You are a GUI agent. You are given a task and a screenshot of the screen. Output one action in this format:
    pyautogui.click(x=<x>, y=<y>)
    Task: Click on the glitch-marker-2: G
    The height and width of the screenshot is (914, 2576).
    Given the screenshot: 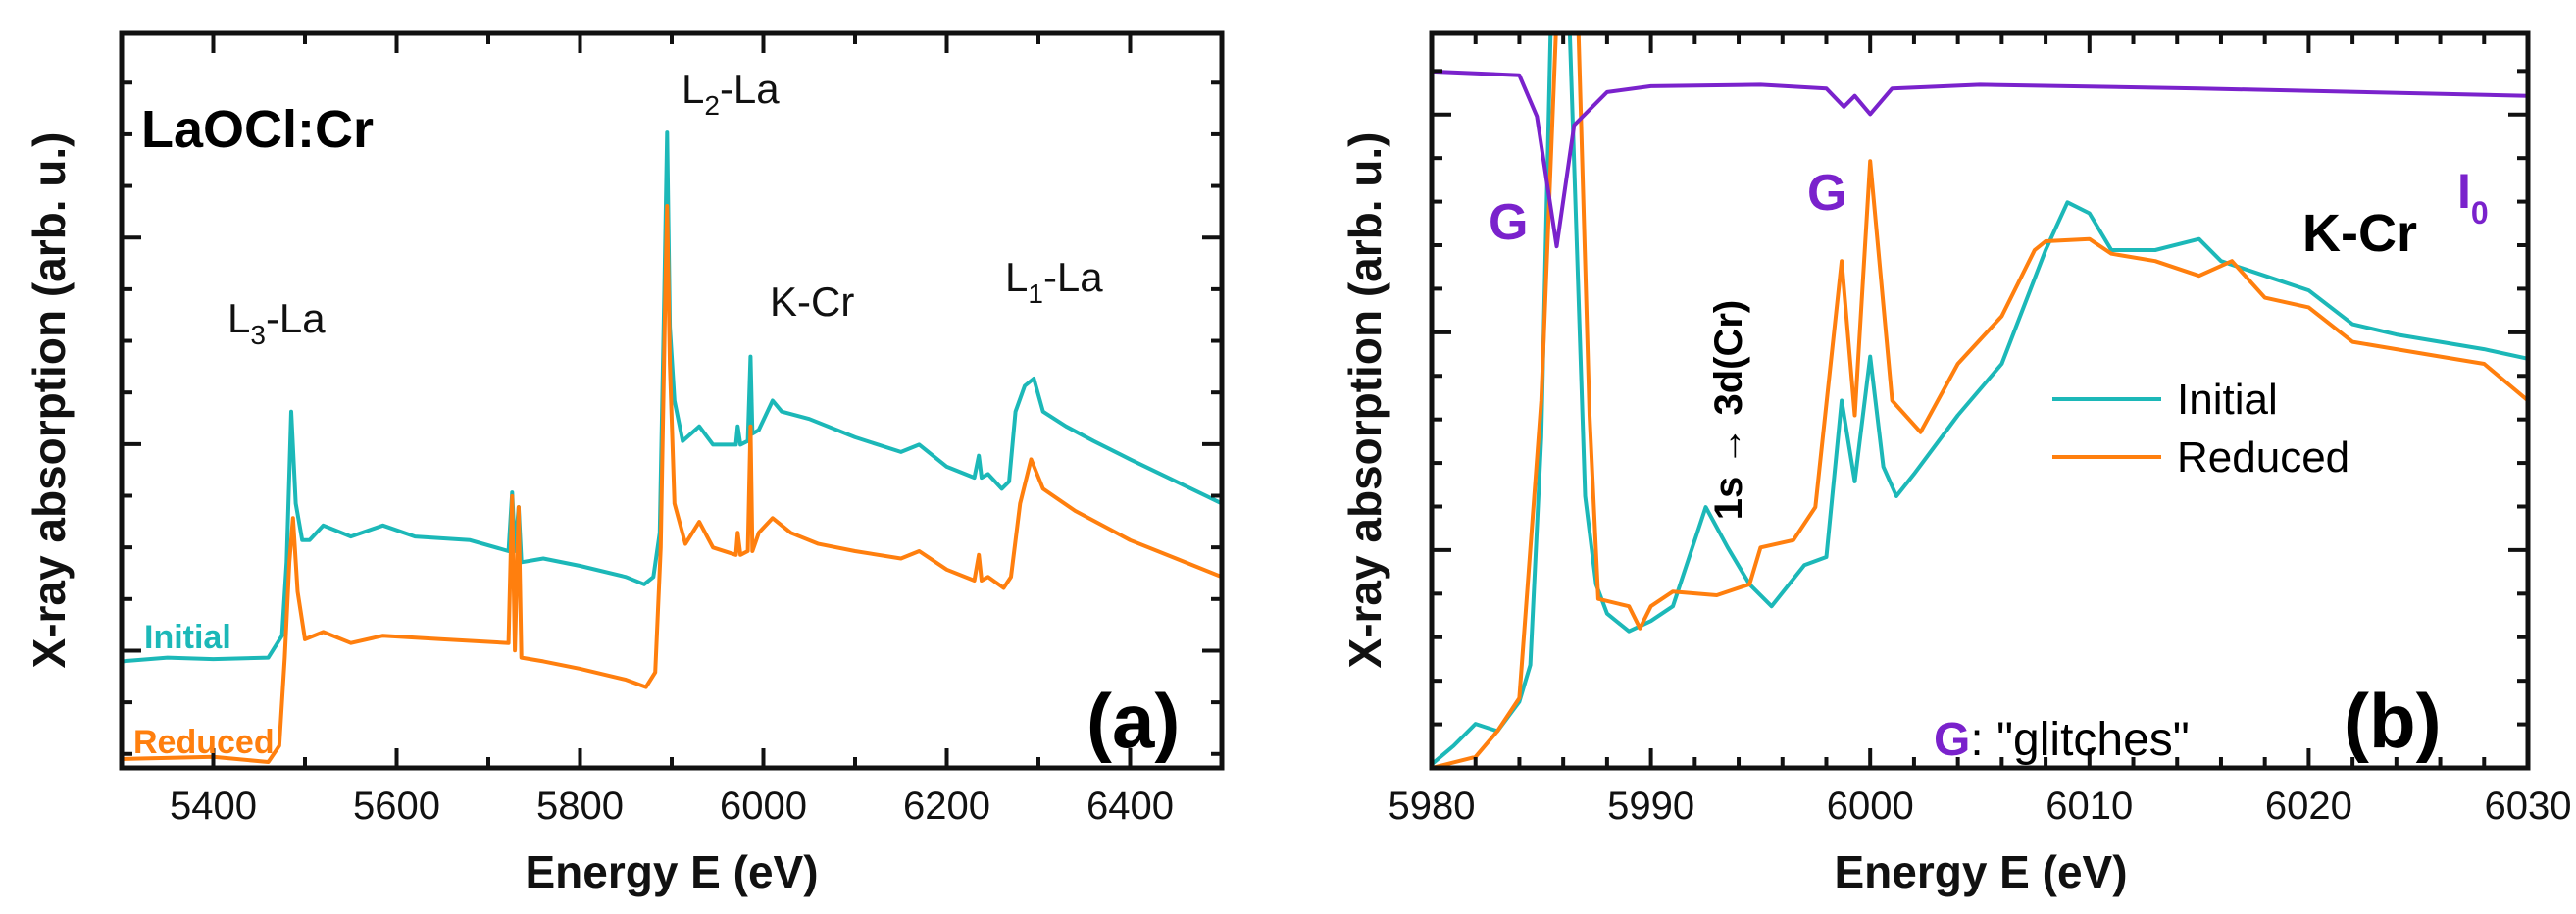 What is the action you would take?
    pyautogui.click(x=1827, y=193)
    